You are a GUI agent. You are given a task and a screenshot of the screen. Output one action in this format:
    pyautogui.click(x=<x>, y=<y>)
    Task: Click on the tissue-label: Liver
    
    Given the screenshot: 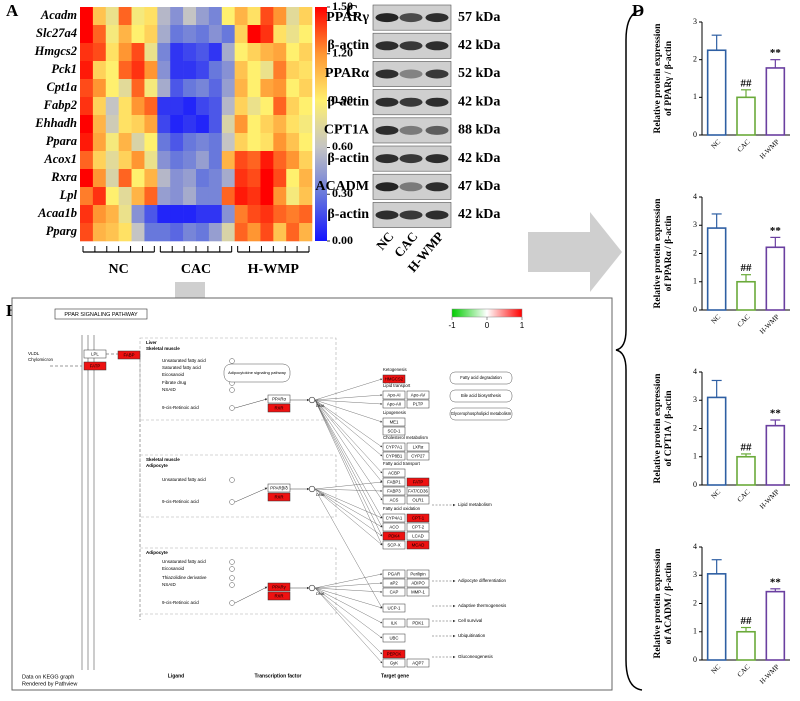 What is the action you would take?
    pyautogui.click(x=151, y=342)
    